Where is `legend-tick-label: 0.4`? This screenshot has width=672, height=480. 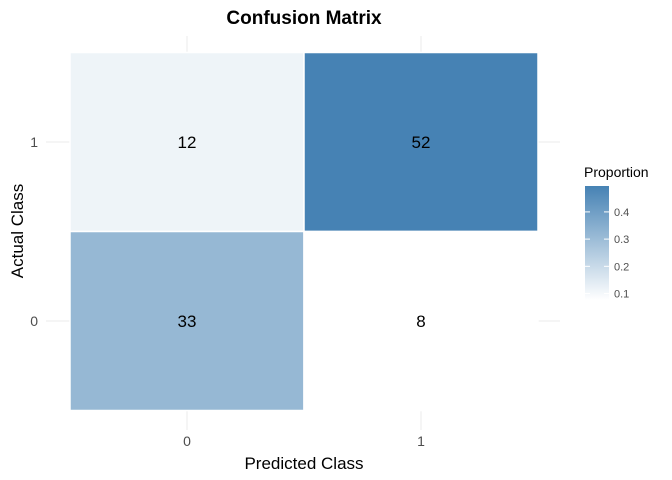
legend-tick-label: 0.4 is located at coordinates (621, 213).